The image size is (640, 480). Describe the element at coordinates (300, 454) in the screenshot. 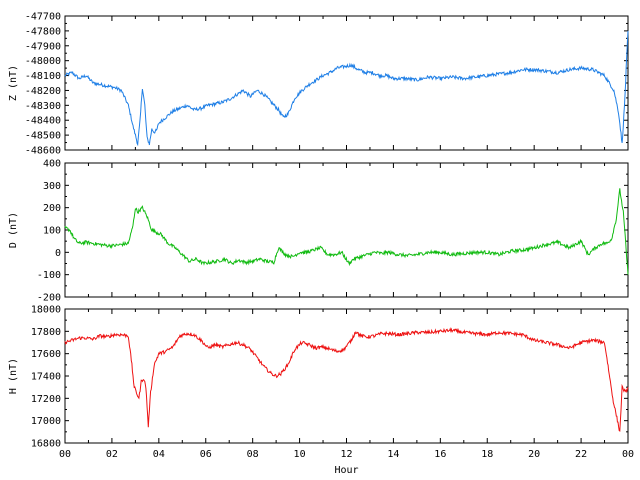

I see `h-xtick-label: 10` at that location.